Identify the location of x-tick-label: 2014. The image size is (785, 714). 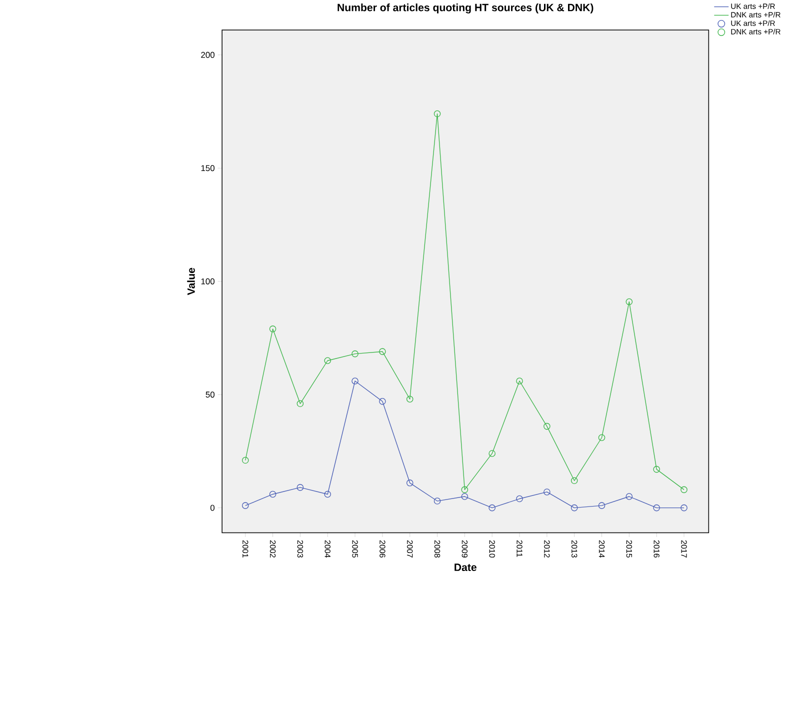
(601, 549).